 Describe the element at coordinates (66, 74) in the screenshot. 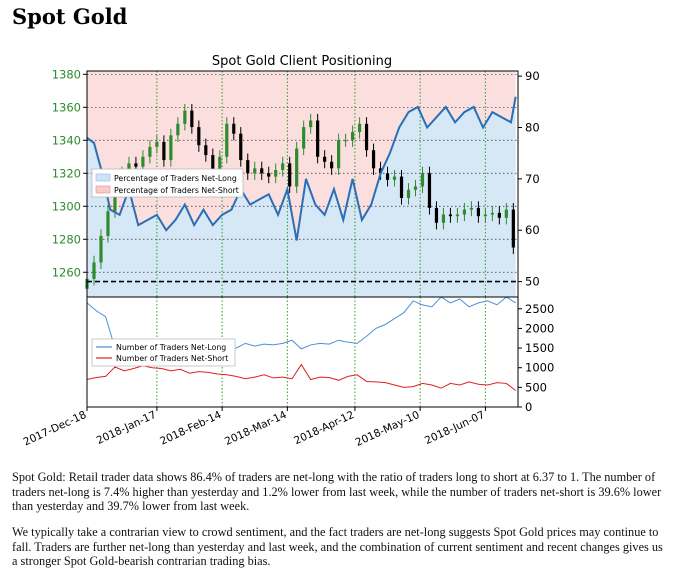

I see `left-axis-tick-label: 1380` at that location.